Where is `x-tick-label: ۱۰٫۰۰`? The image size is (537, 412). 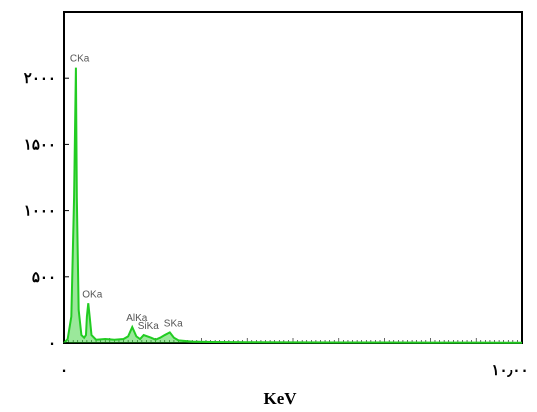
x-tick-label: ۱۰٫۰۰ is located at coordinates (509, 370).